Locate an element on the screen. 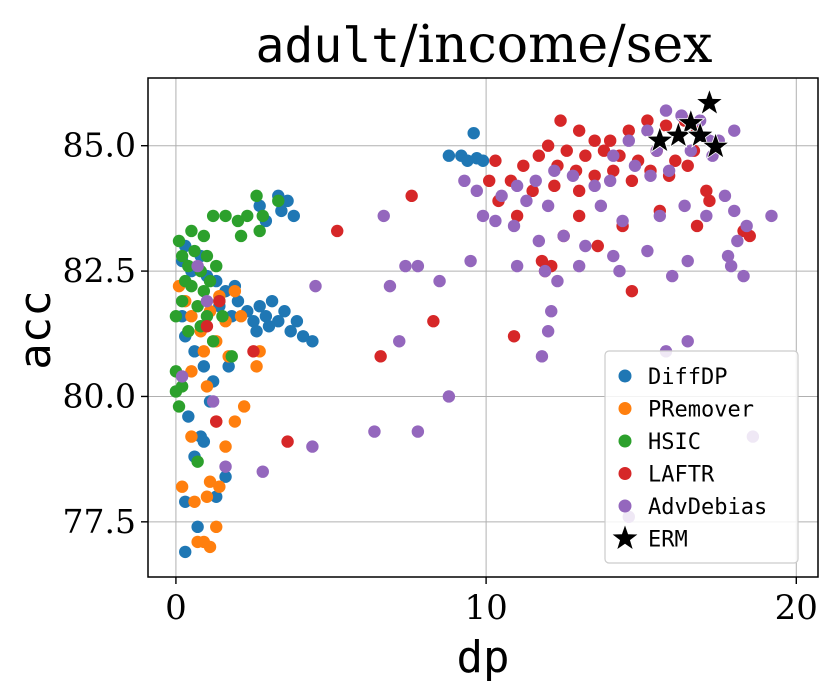  y-tick-label: 77.5 is located at coordinates (99, 521).